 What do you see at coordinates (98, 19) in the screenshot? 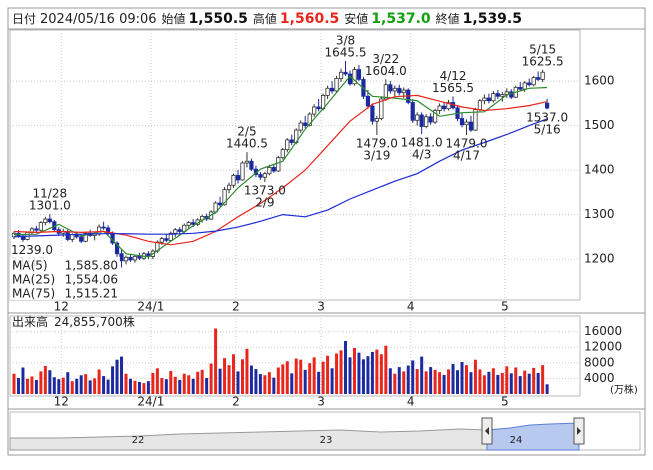
I see `header-datetime: 2024/05/16 09:06` at bounding box center [98, 19].